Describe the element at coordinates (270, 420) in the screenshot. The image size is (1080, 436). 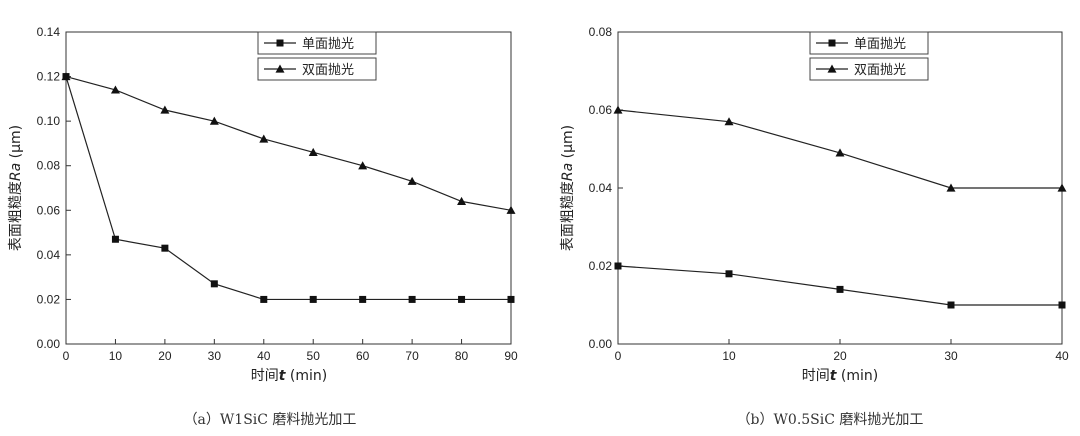
I see `figure-caption: （a）W1SiC 磨料抛光加工` at that location.